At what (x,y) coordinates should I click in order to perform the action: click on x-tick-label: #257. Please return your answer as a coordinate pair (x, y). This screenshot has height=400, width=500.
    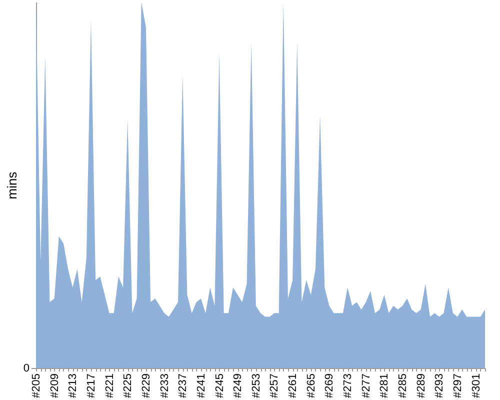
    Looking at the image, I should click on (274, 386).